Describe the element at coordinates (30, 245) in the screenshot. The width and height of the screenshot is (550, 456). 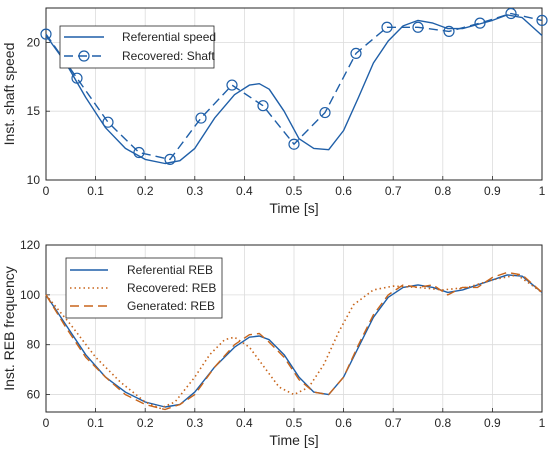
I see `y-tick-label: 120` at that location.